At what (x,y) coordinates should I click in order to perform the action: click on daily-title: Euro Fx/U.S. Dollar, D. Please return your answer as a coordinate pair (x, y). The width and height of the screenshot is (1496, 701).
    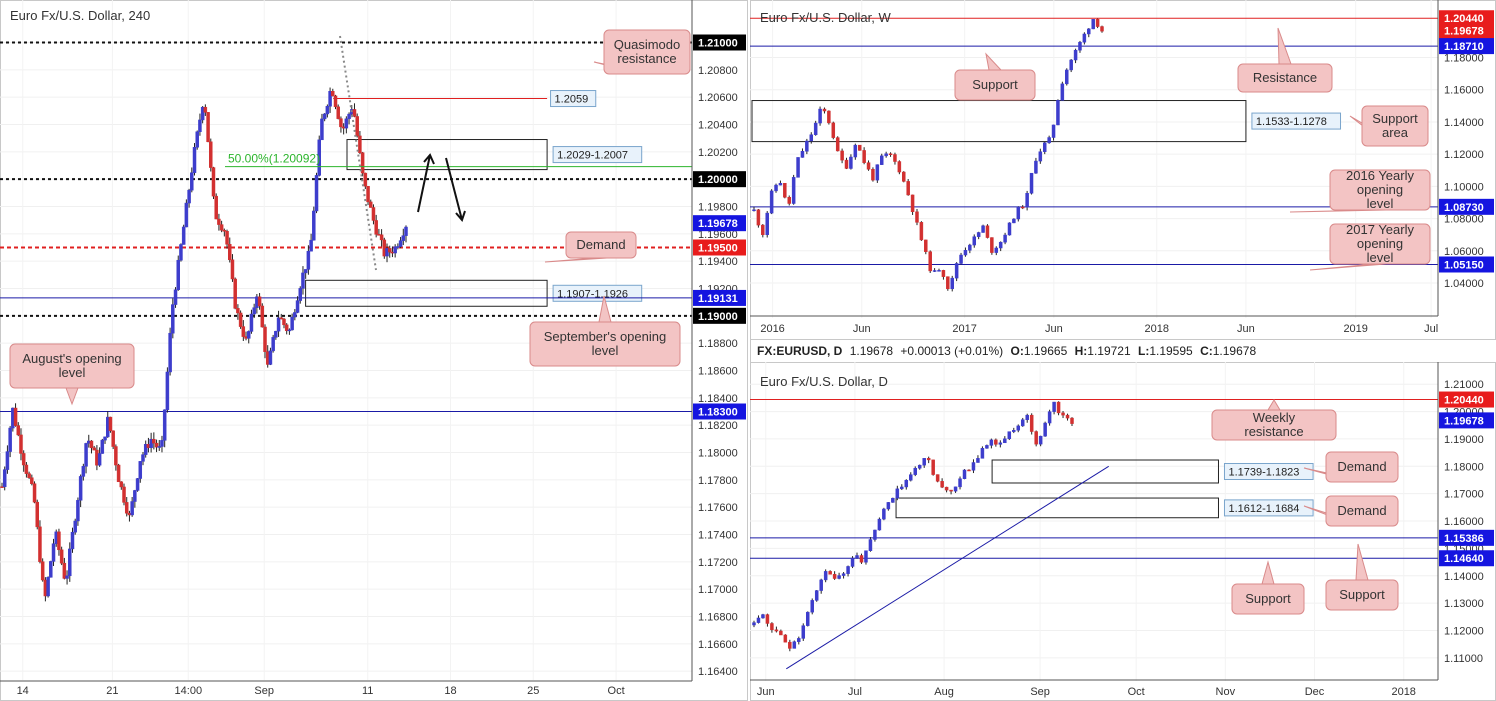
    Looking at the image, I should click on (824, 381).